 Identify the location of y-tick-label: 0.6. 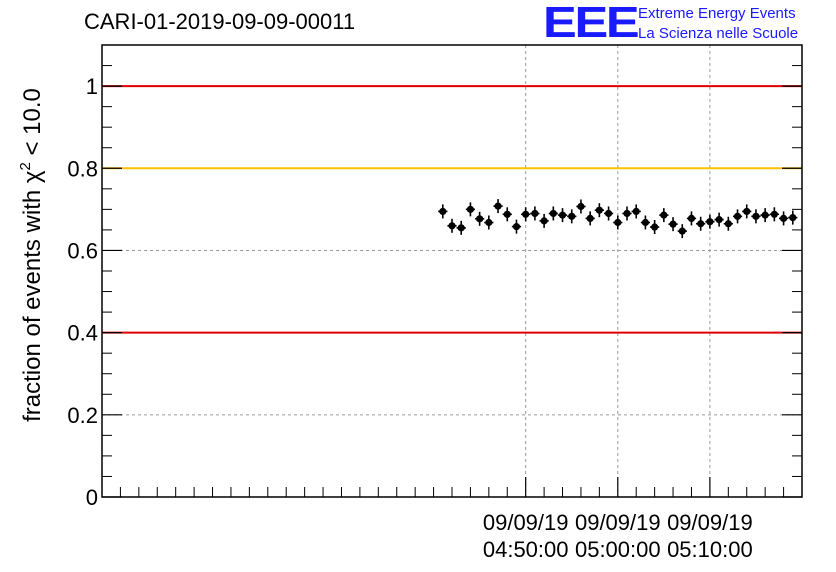
(82, 250).